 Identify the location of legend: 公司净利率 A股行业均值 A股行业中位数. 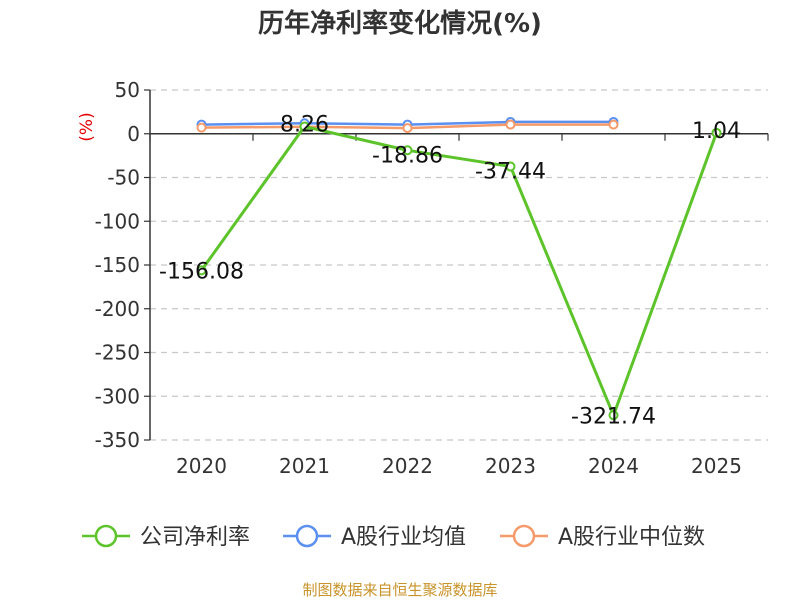
(393, 537).